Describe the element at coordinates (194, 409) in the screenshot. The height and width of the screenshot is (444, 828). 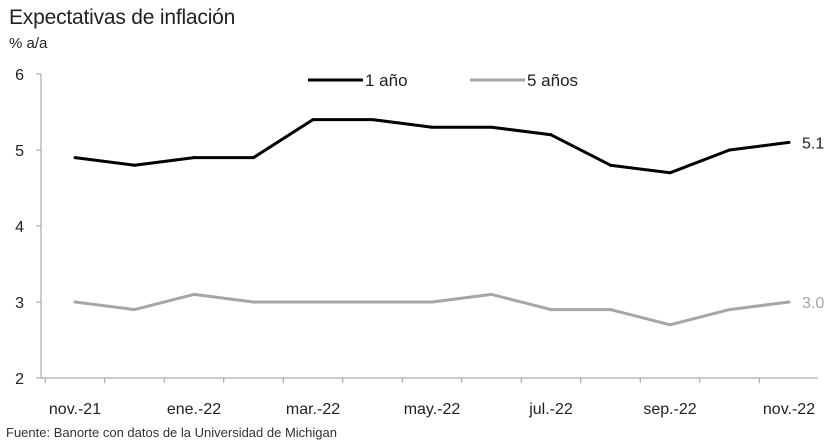
I see `x-tick-label: ene.-22` at that location.